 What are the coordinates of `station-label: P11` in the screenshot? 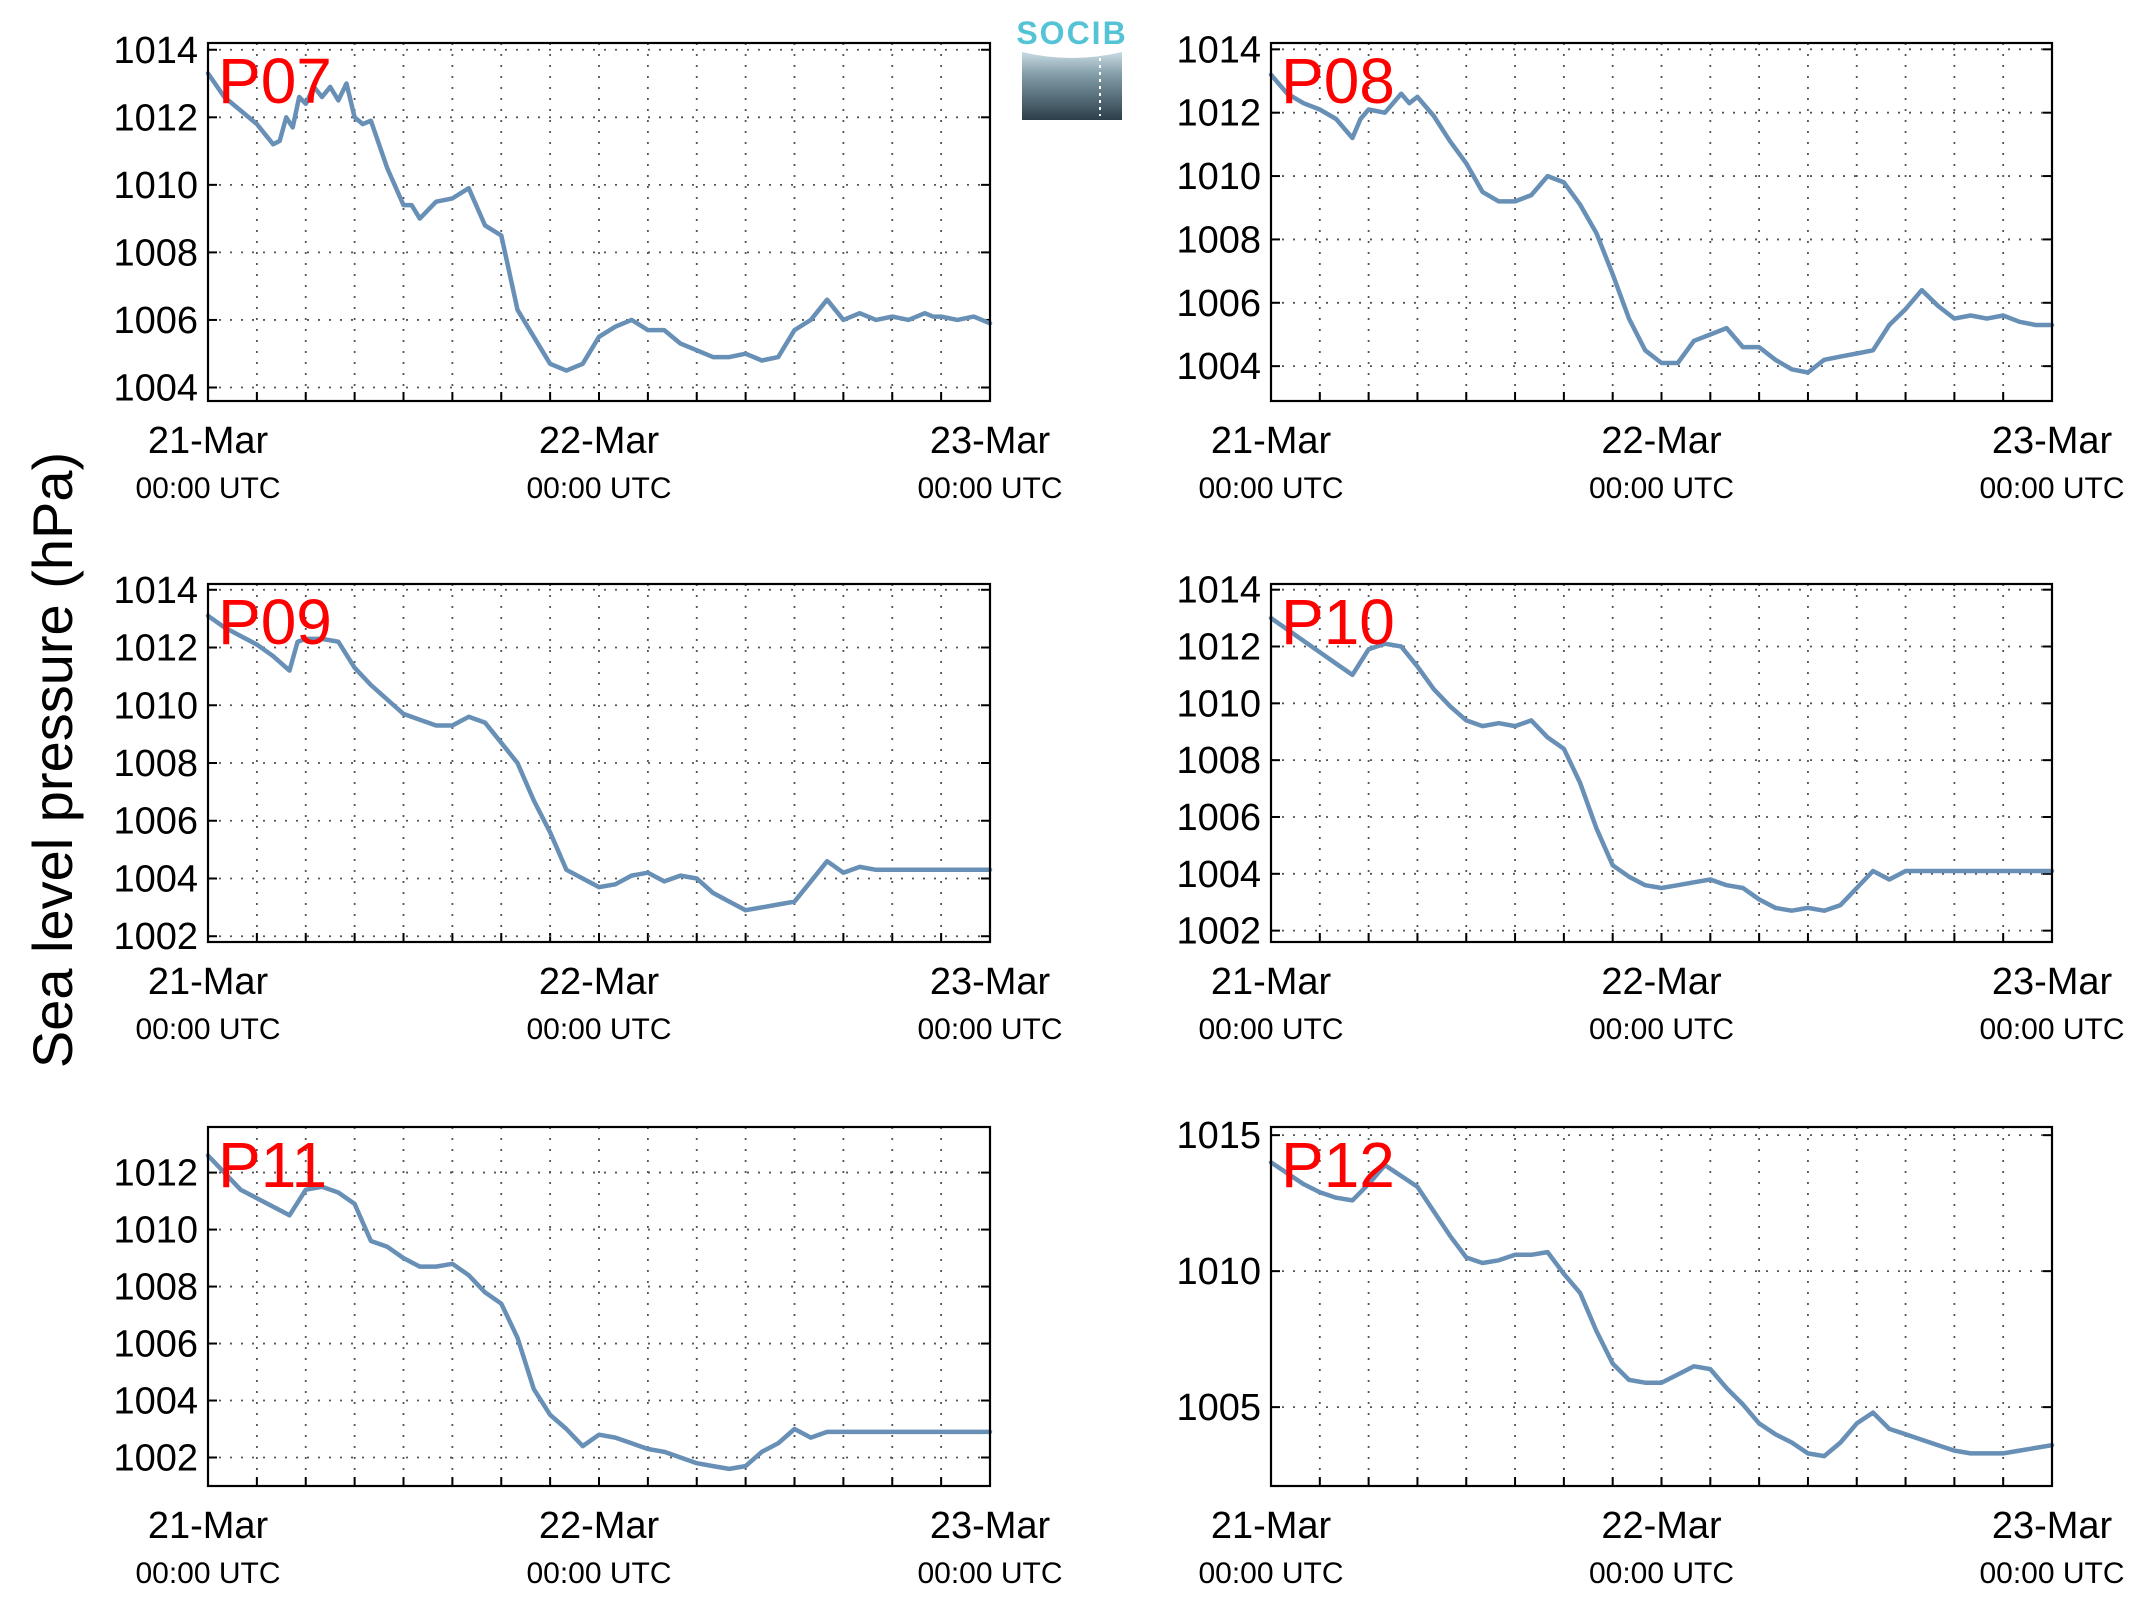 It's located at (272, 1165).